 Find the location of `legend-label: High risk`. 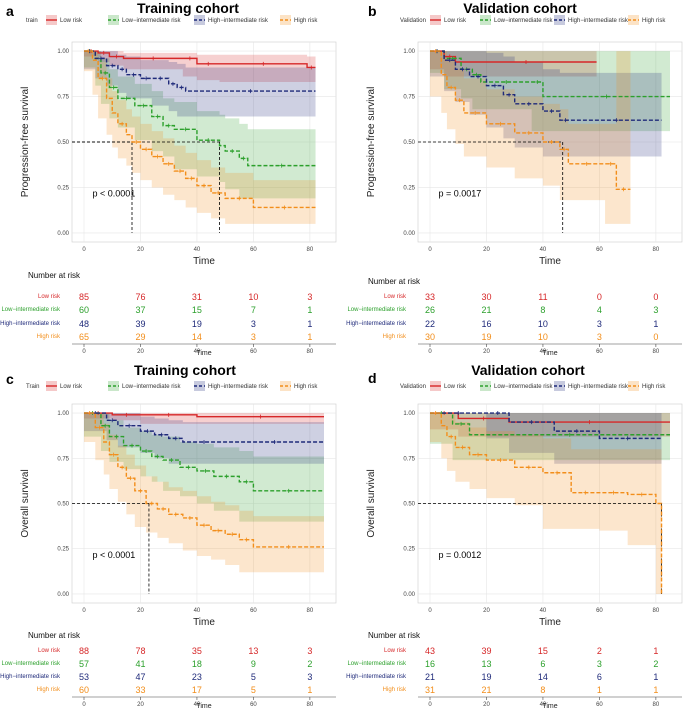

legend-label: High risk is located at coordinates (306, 387).